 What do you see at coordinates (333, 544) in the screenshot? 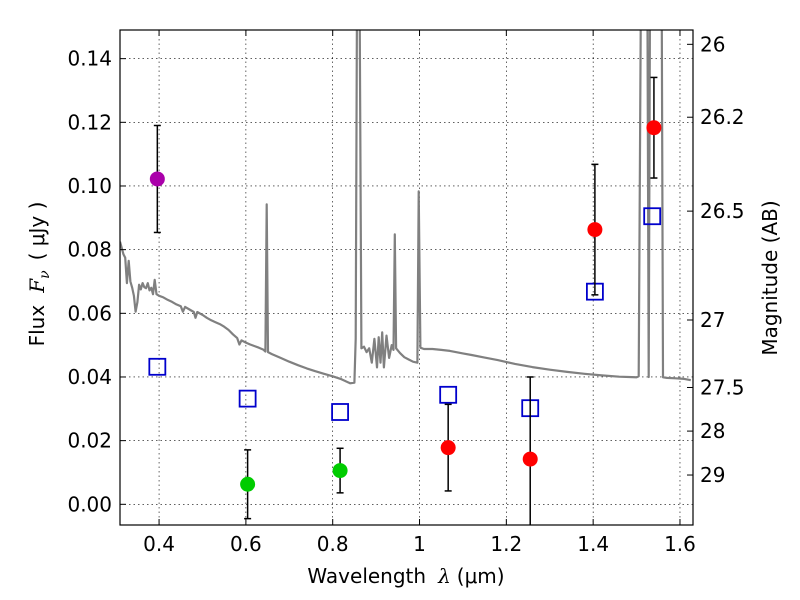
I see `x-tick-label: 0.8` at bounding box center [333, 544].